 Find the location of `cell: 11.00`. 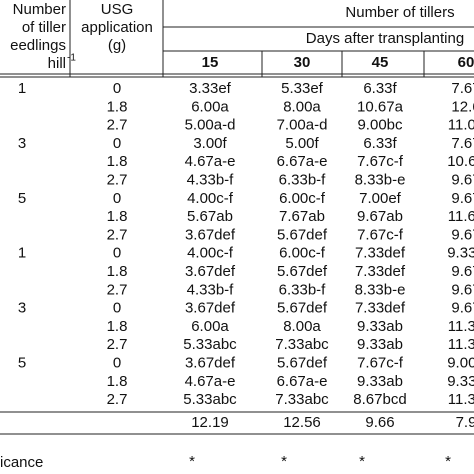

cell: 11.00 is located at coordinates (461, 125).